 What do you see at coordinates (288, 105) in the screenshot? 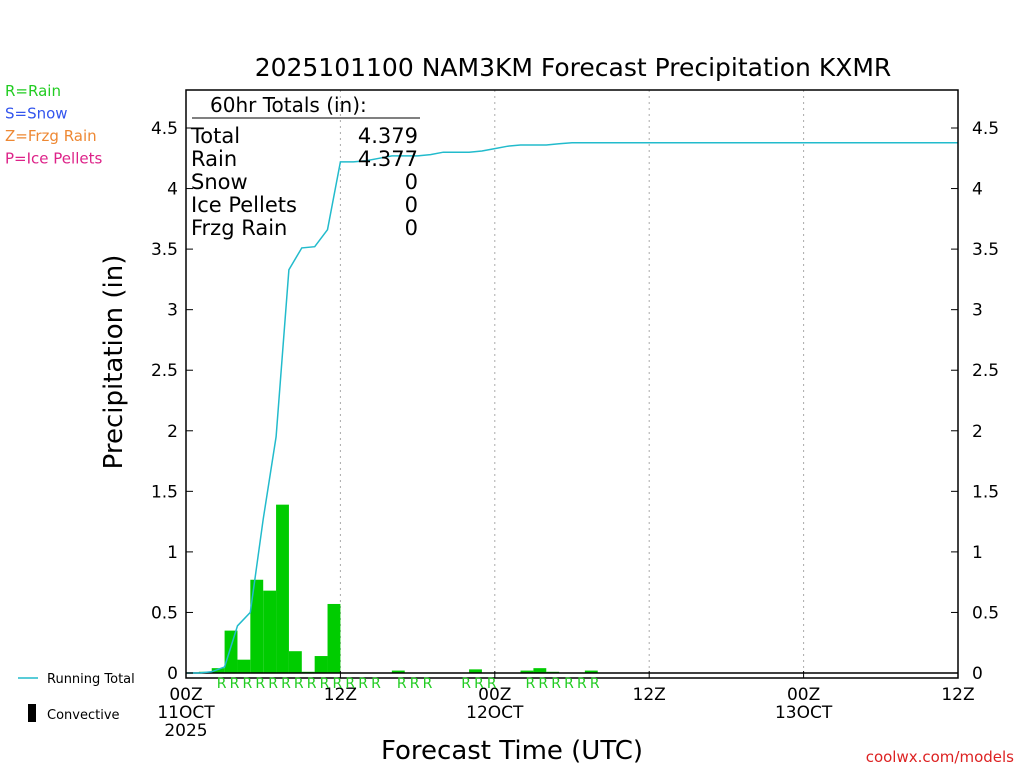
I see `totals-heading: 60hr Totals (in):` at bounding box center [288, 105].